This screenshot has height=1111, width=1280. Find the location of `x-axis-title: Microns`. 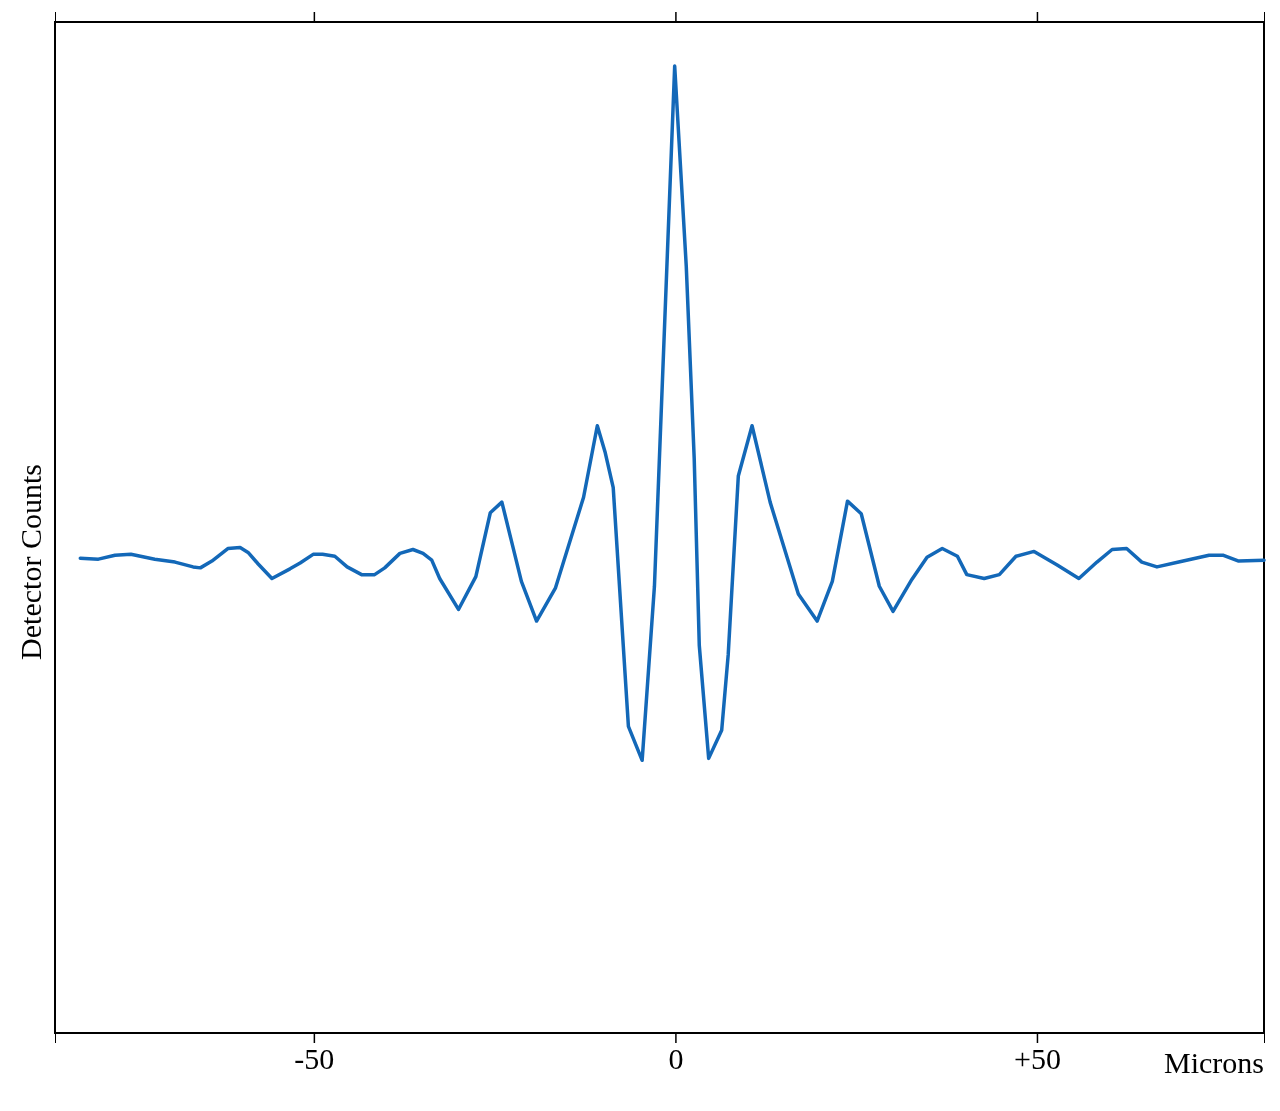

x-axis-title: Microns is located at coordinates (1214, 1062).